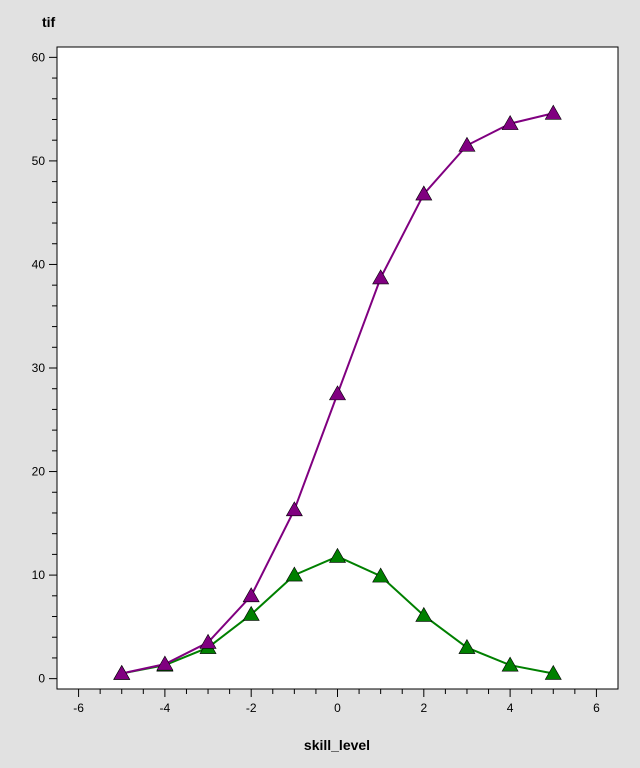 The width and height of the screenshot is (640, 768). I want to click on x-axis-title: skill_level, so click(337, 745).